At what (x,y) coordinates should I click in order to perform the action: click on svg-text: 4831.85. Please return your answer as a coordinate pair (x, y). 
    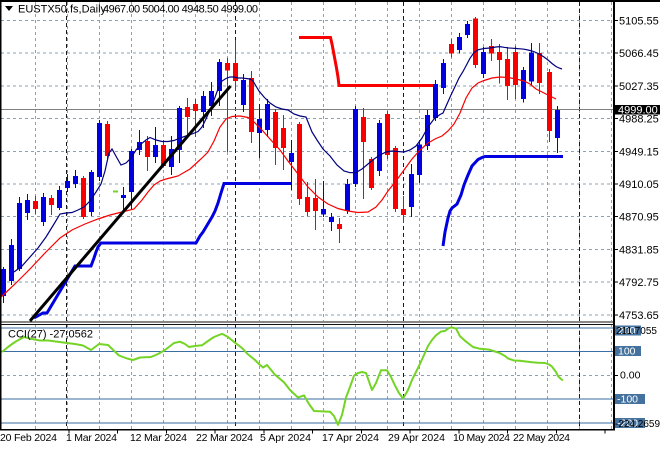
    Looking at the image, I should click on (639, 250).